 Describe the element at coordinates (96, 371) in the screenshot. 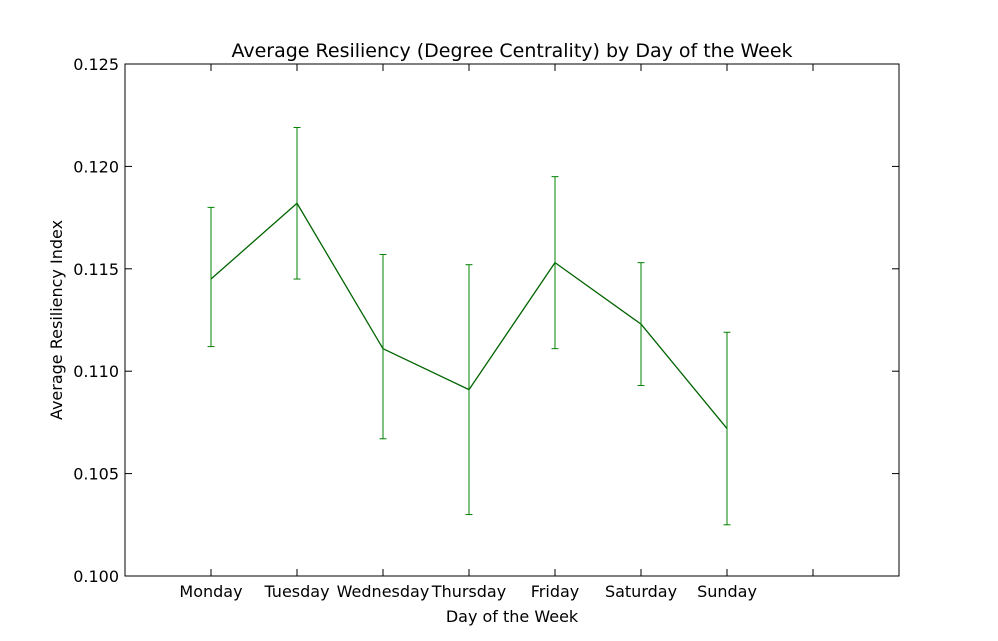

I see `y-tick-label: 0.110` at that location.